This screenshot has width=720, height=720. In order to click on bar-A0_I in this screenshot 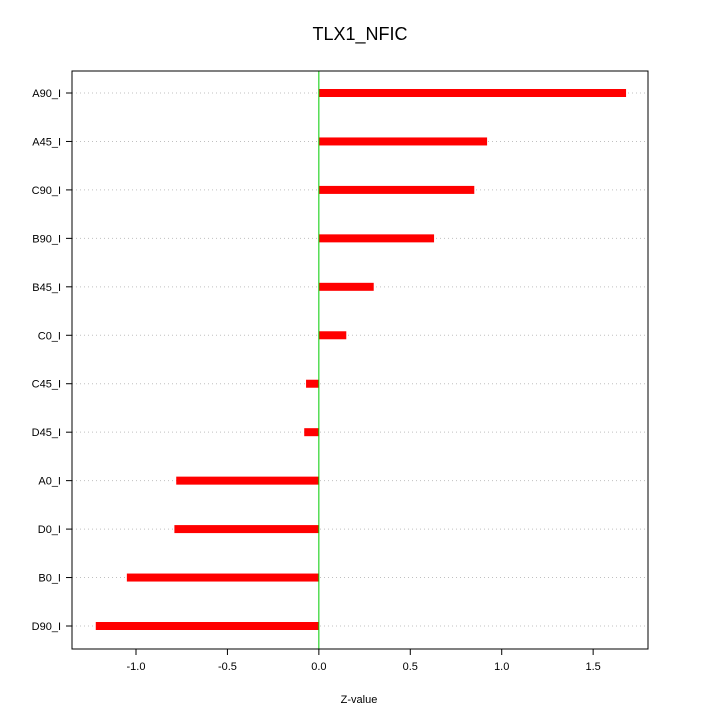, I will do `click(247, 480)`.